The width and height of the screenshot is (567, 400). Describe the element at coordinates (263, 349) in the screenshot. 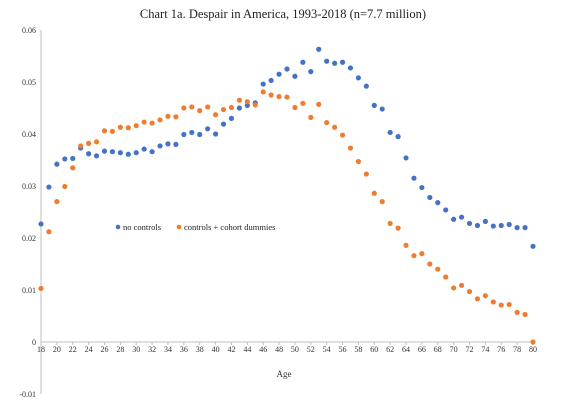

I see `x-tick-label: 46` at that location.